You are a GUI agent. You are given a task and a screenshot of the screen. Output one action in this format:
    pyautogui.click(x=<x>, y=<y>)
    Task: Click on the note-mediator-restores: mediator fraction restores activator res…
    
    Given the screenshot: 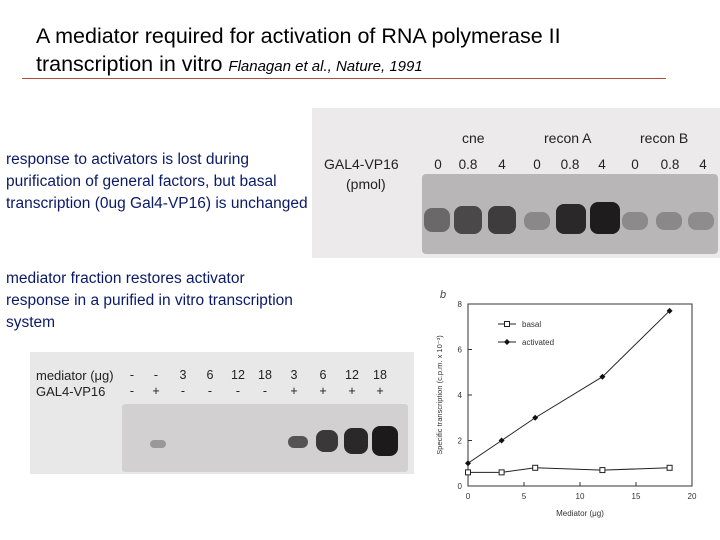 What is the action you would take?
    pyautogui.click(x=149, y=300)
    